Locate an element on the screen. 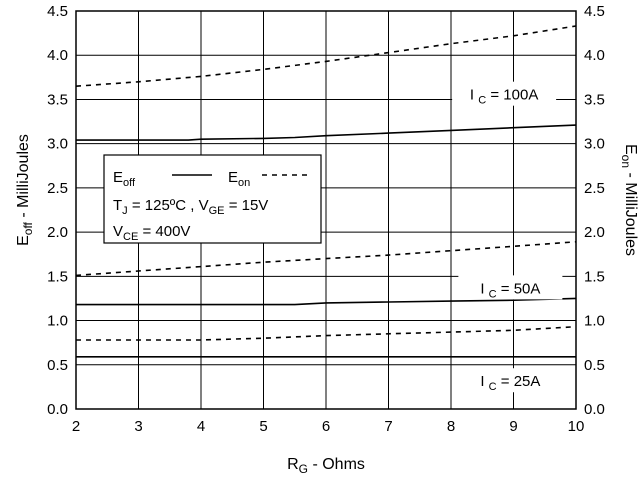  legend-condition-vce: VCE = 400V is located at coordinates (151, 233).